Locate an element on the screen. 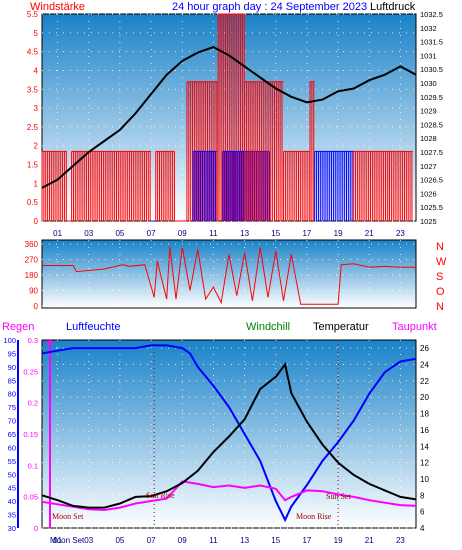 The height and width of the screenshot is (550, 462). temperature-tick-label: 8 is located at coordinates (422, 495).